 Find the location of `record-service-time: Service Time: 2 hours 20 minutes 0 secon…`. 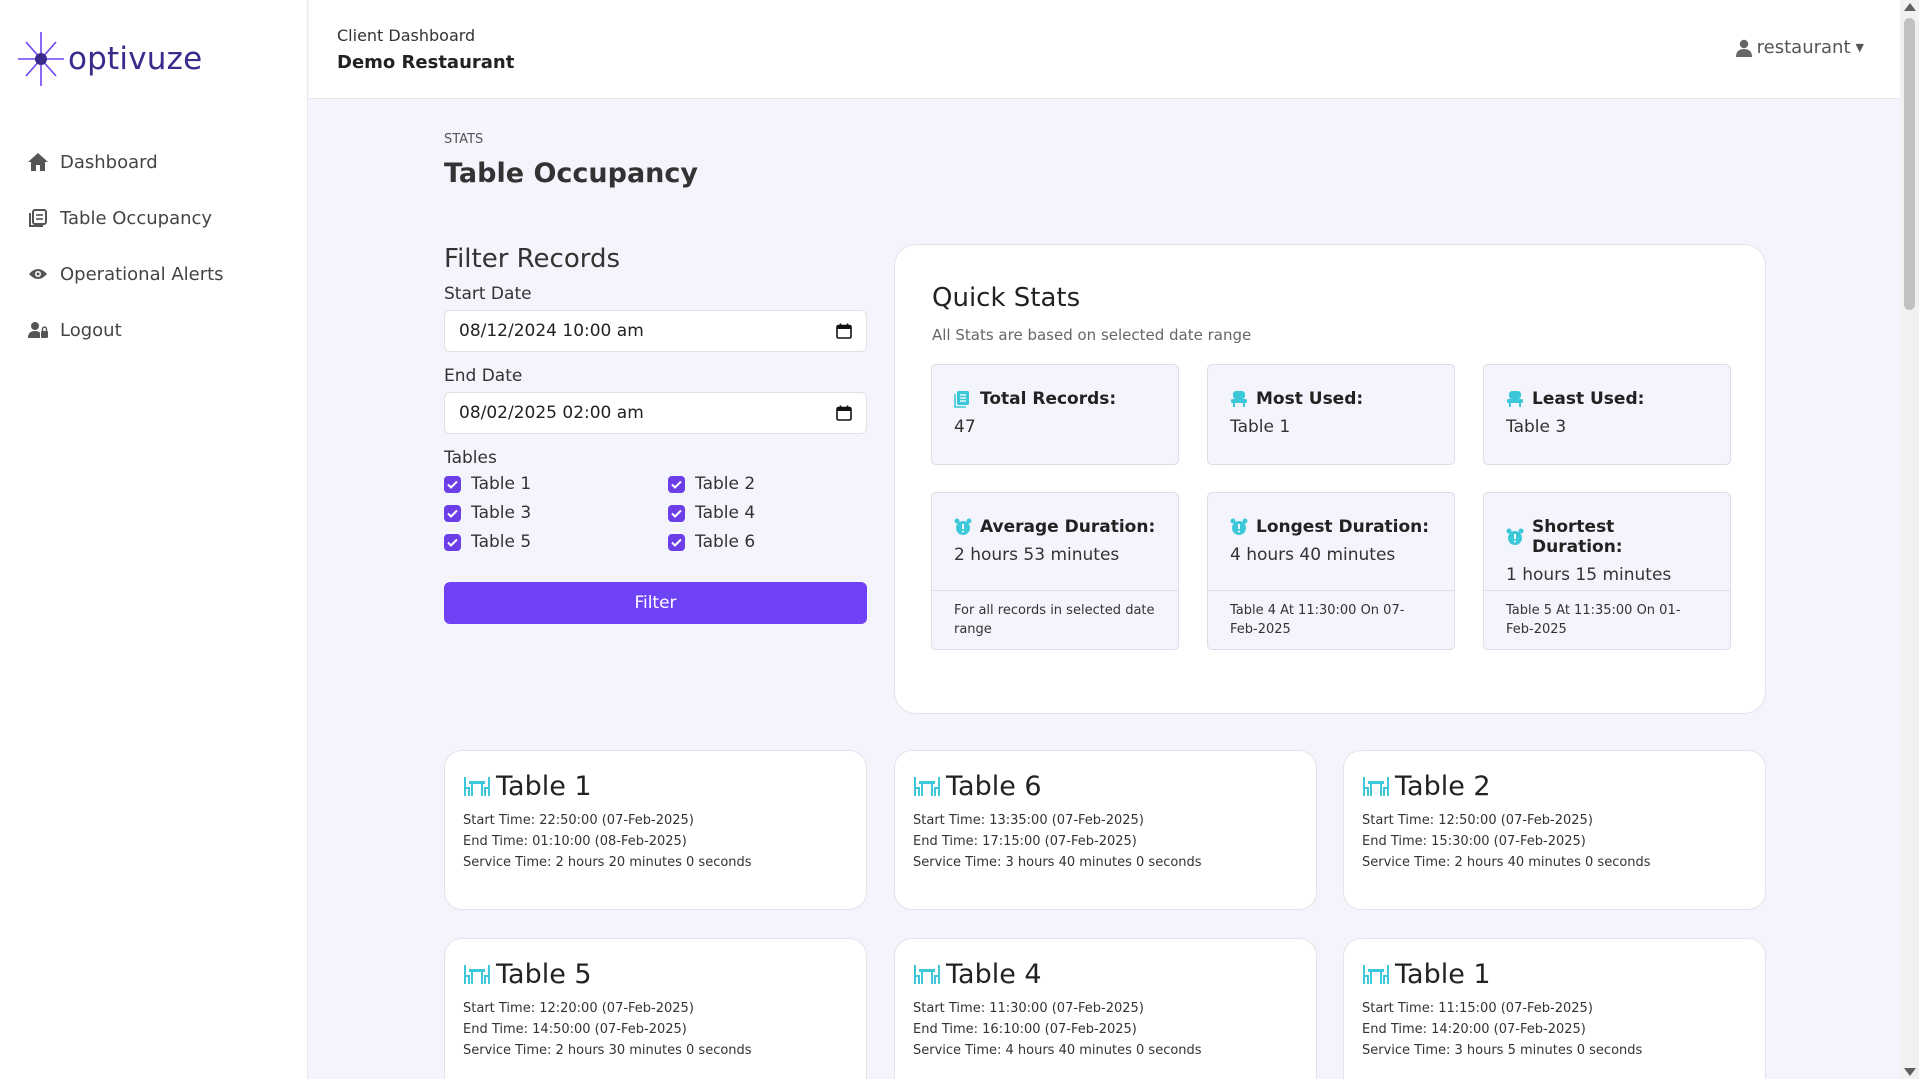

record-service-time: Service Time: 2 hours 20 minutes 0 secon… is located at coordinates (607, 862).